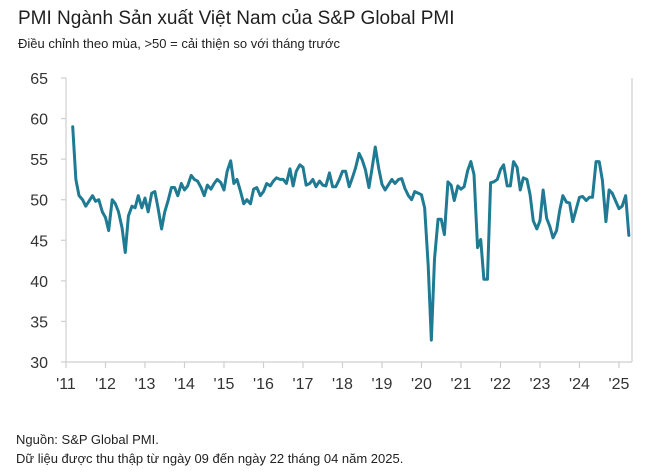 This screenshot has height=472, width=663. Describe the element at coordinates (39, 201) in the screenshot. I see `y-tick-label: 50` at that location.